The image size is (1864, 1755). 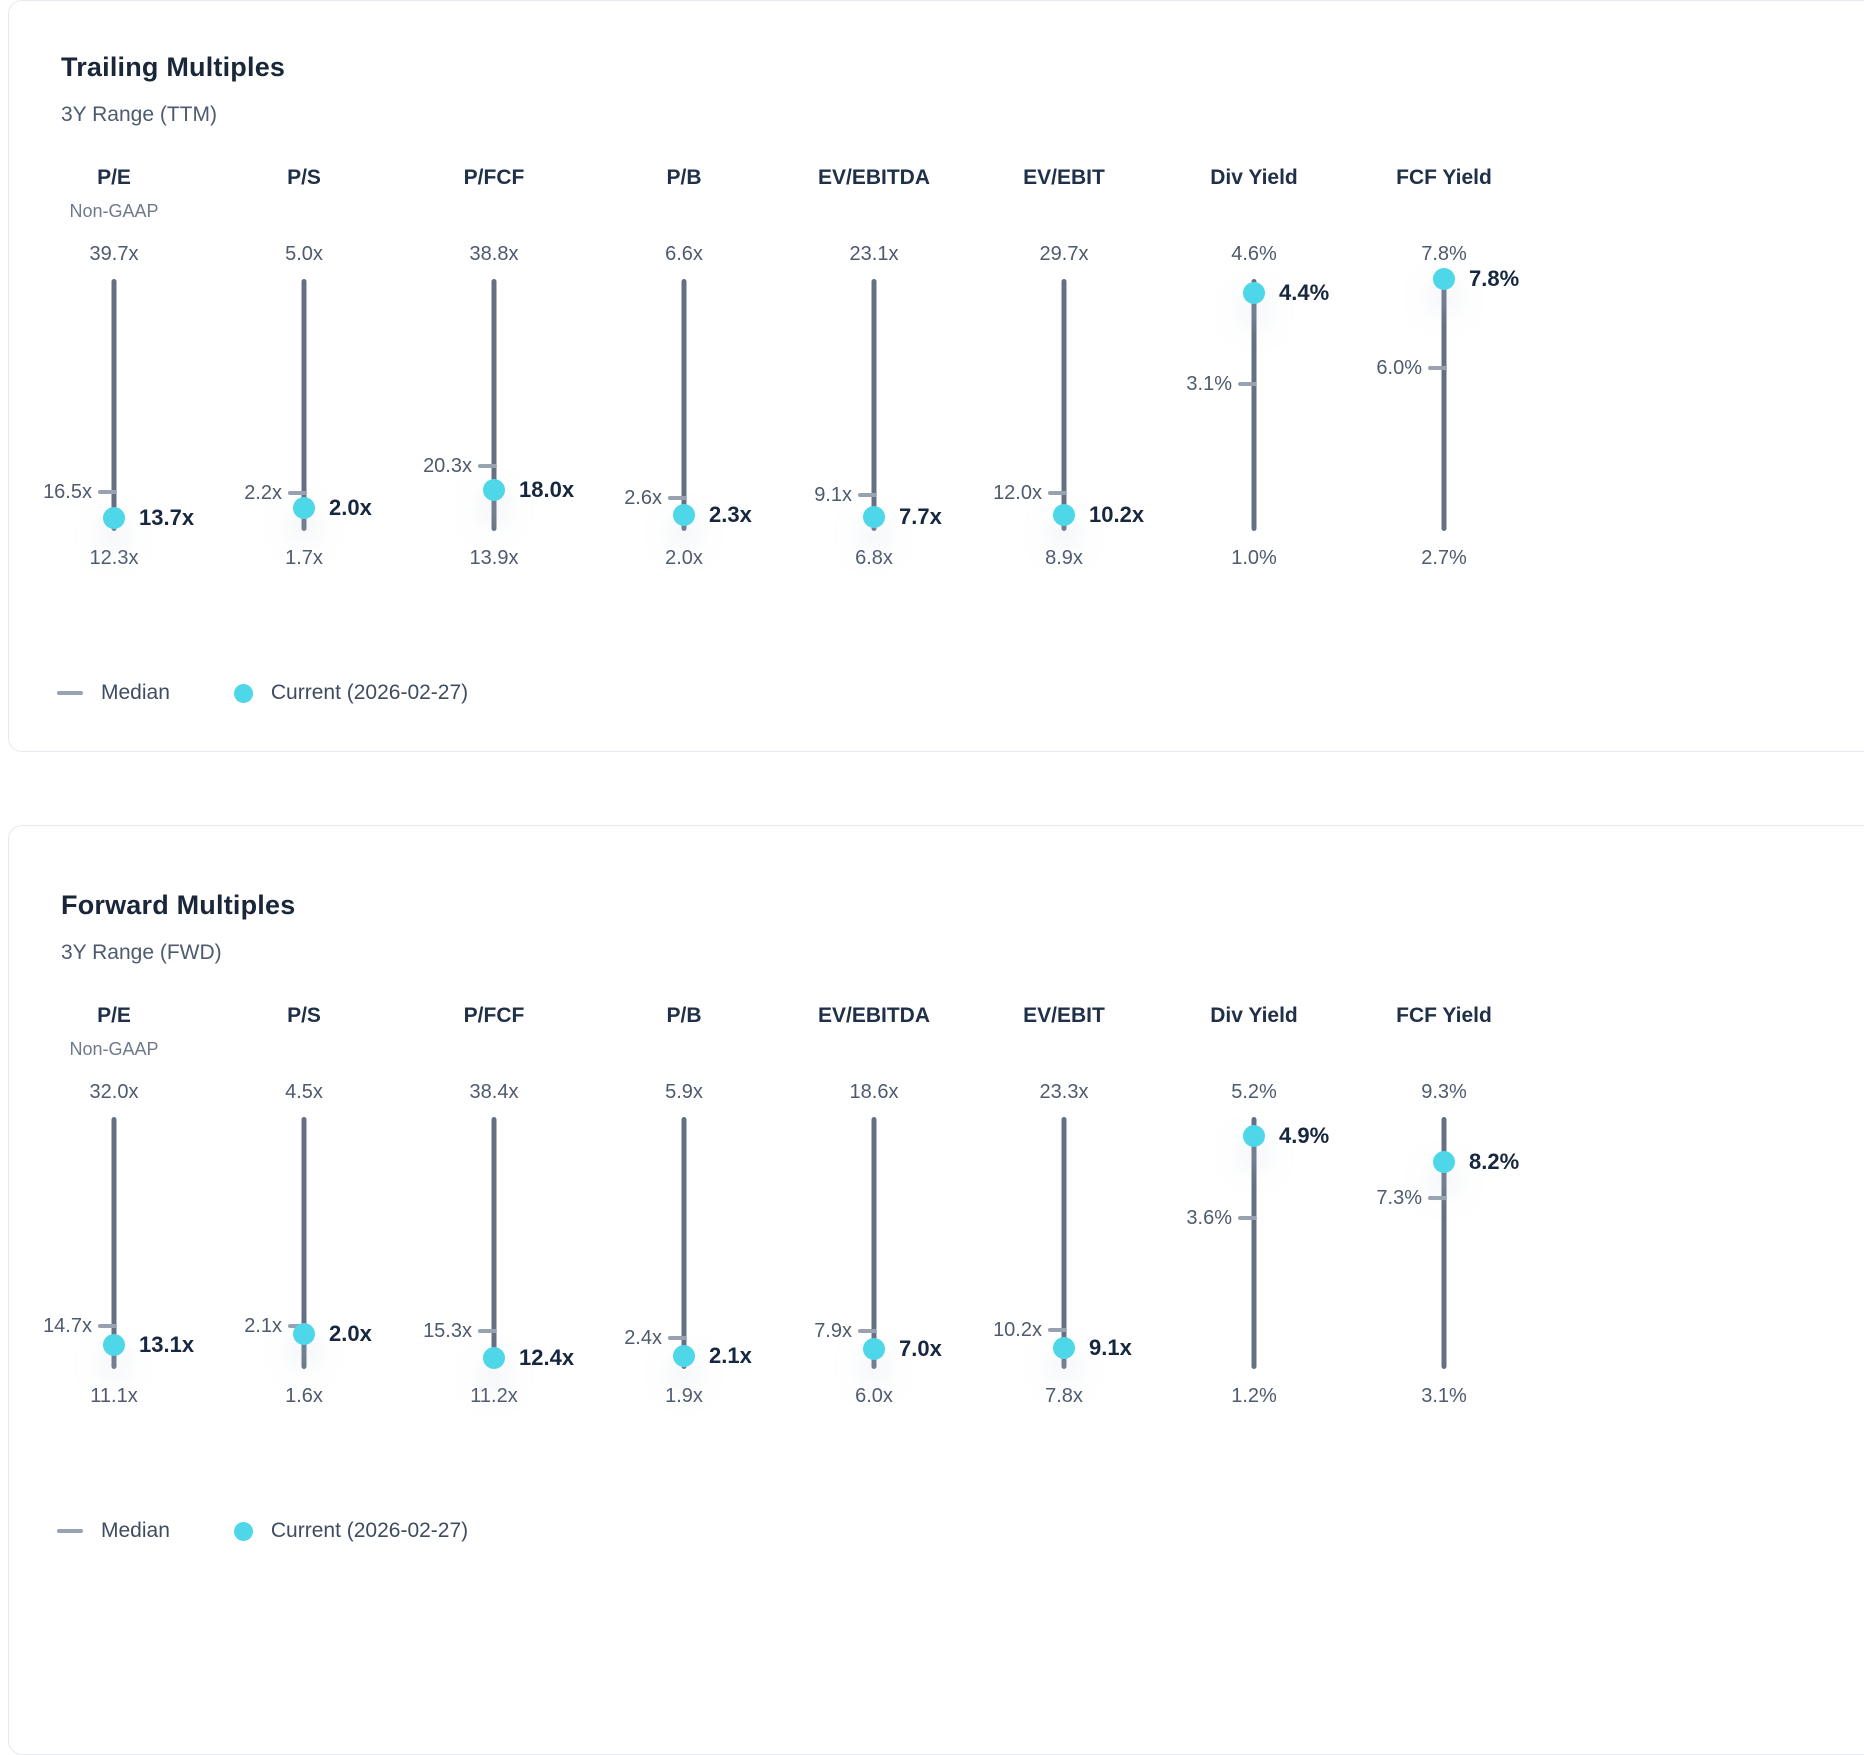 I want to click on current-value-label: 7.7x, so click(x=920, y=516).